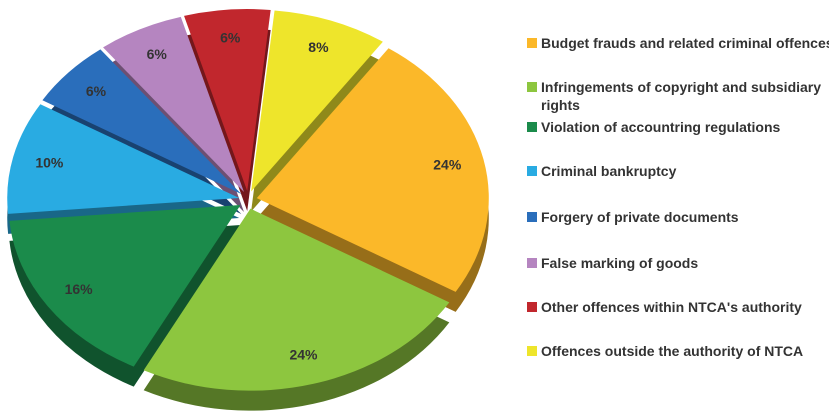 The image size is (829, 415). I want to click on legend-label: False marking of goods, so click(620, 263).